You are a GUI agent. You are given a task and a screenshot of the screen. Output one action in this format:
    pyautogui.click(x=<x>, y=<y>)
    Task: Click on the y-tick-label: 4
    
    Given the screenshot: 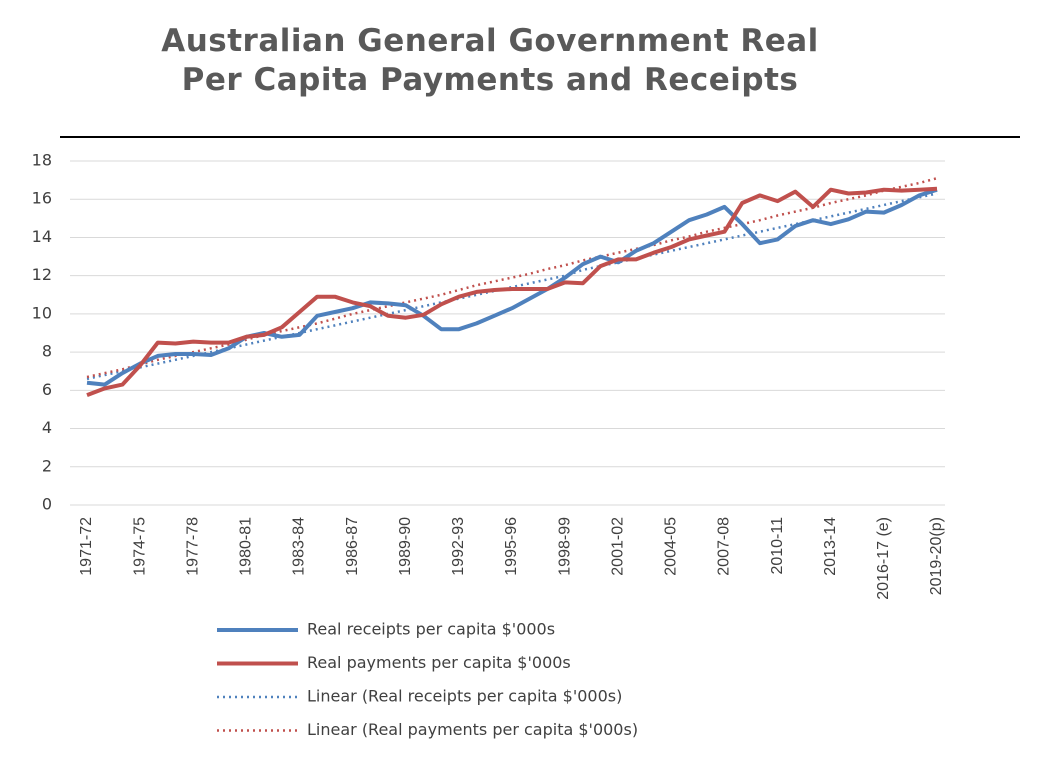 What is the action you would take?
    pyautogui.click(x=47, y=427)
    